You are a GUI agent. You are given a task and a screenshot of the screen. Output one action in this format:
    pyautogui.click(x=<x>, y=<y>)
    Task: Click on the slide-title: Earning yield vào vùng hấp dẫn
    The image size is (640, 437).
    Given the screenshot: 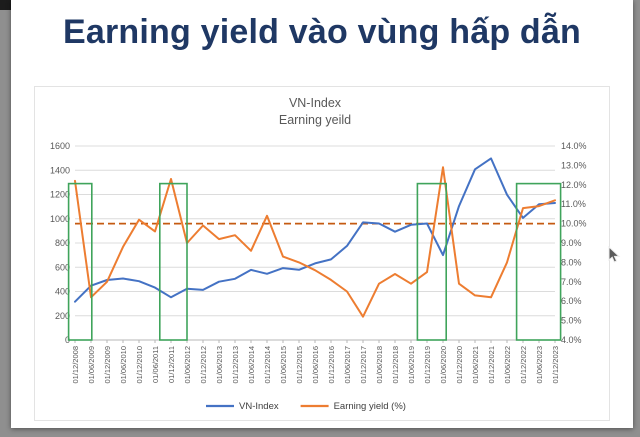 What is the action you would take?
    pyautogui.click(x=322, y=32)
    